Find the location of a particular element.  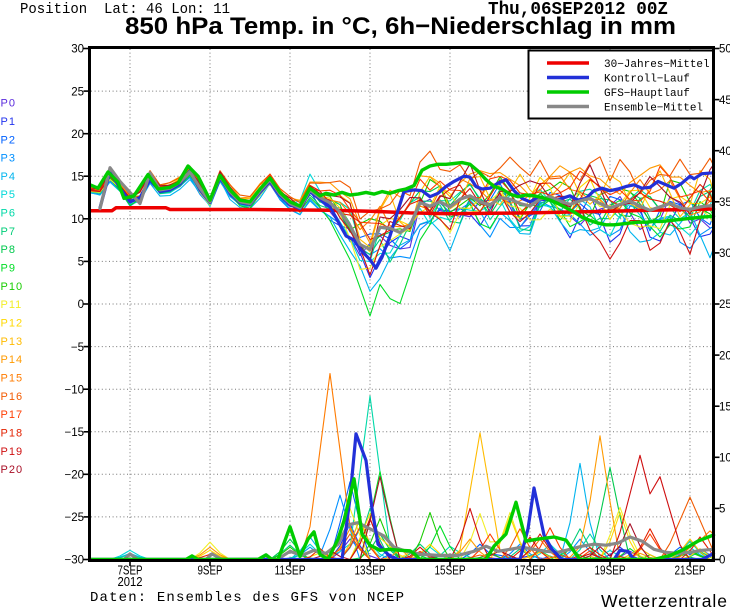

svg-text: 17SEP is located at coordinates (530, 570).